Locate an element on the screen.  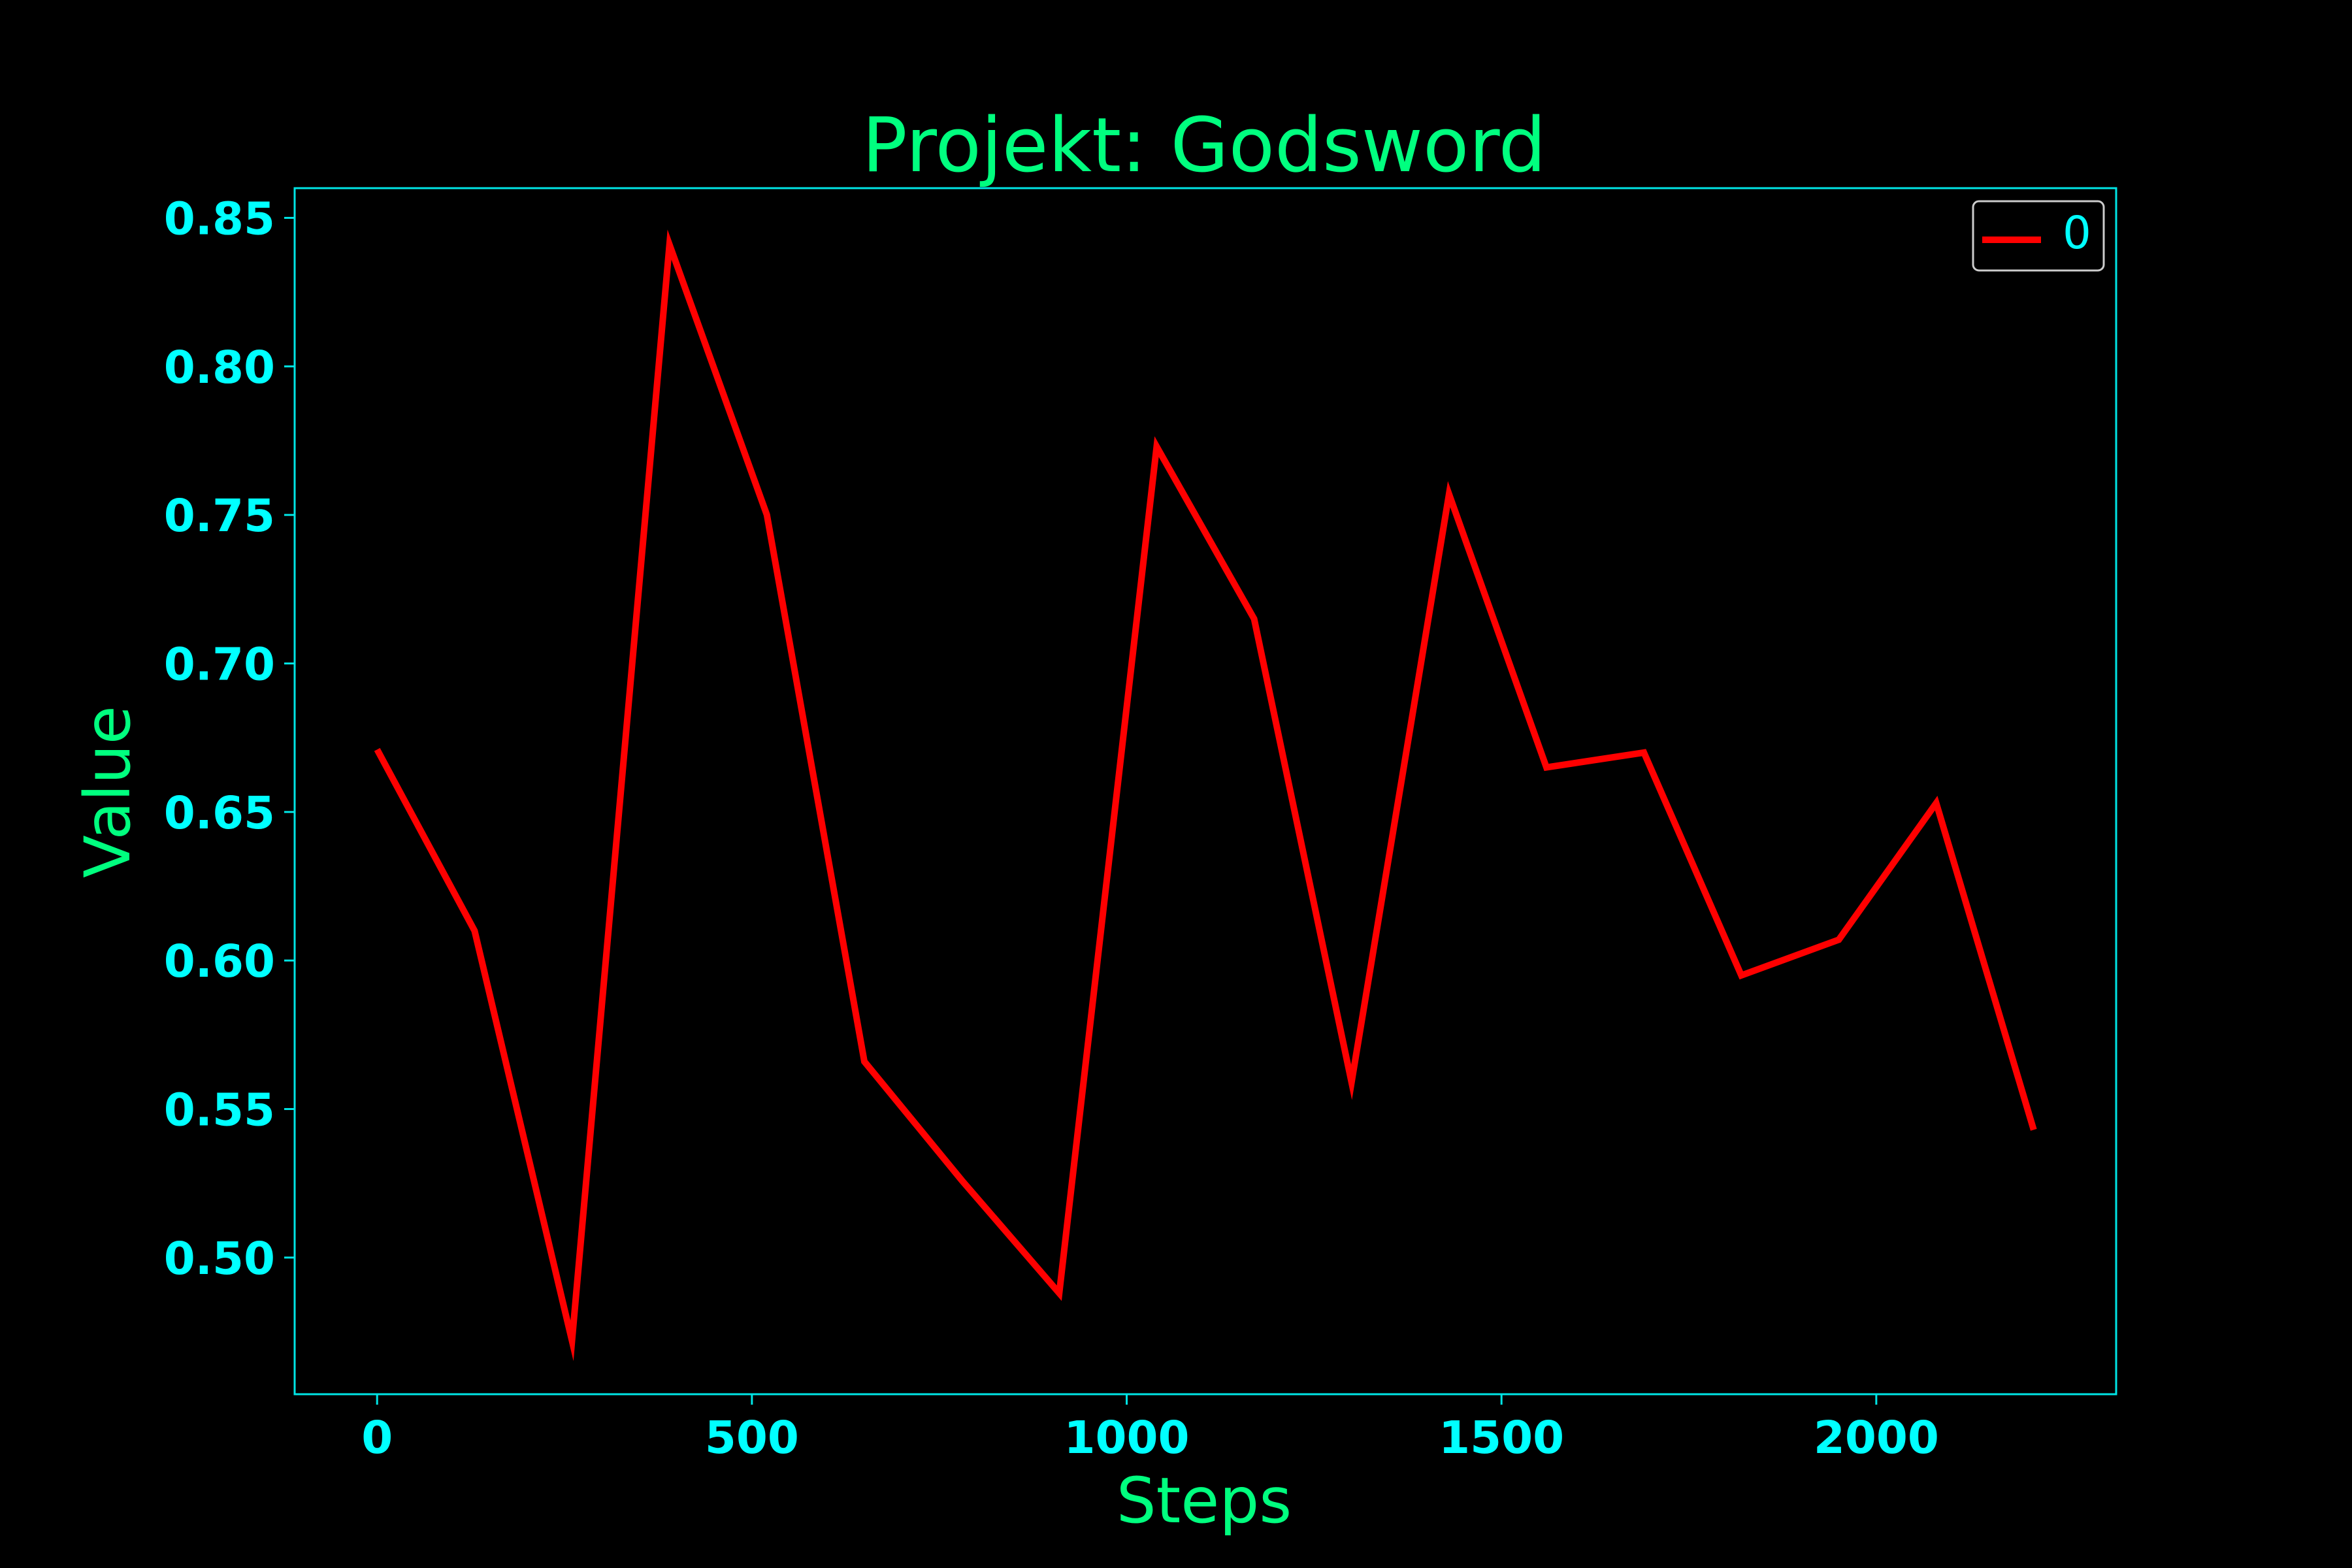
legend-box is located at coordinates (2038, 236).